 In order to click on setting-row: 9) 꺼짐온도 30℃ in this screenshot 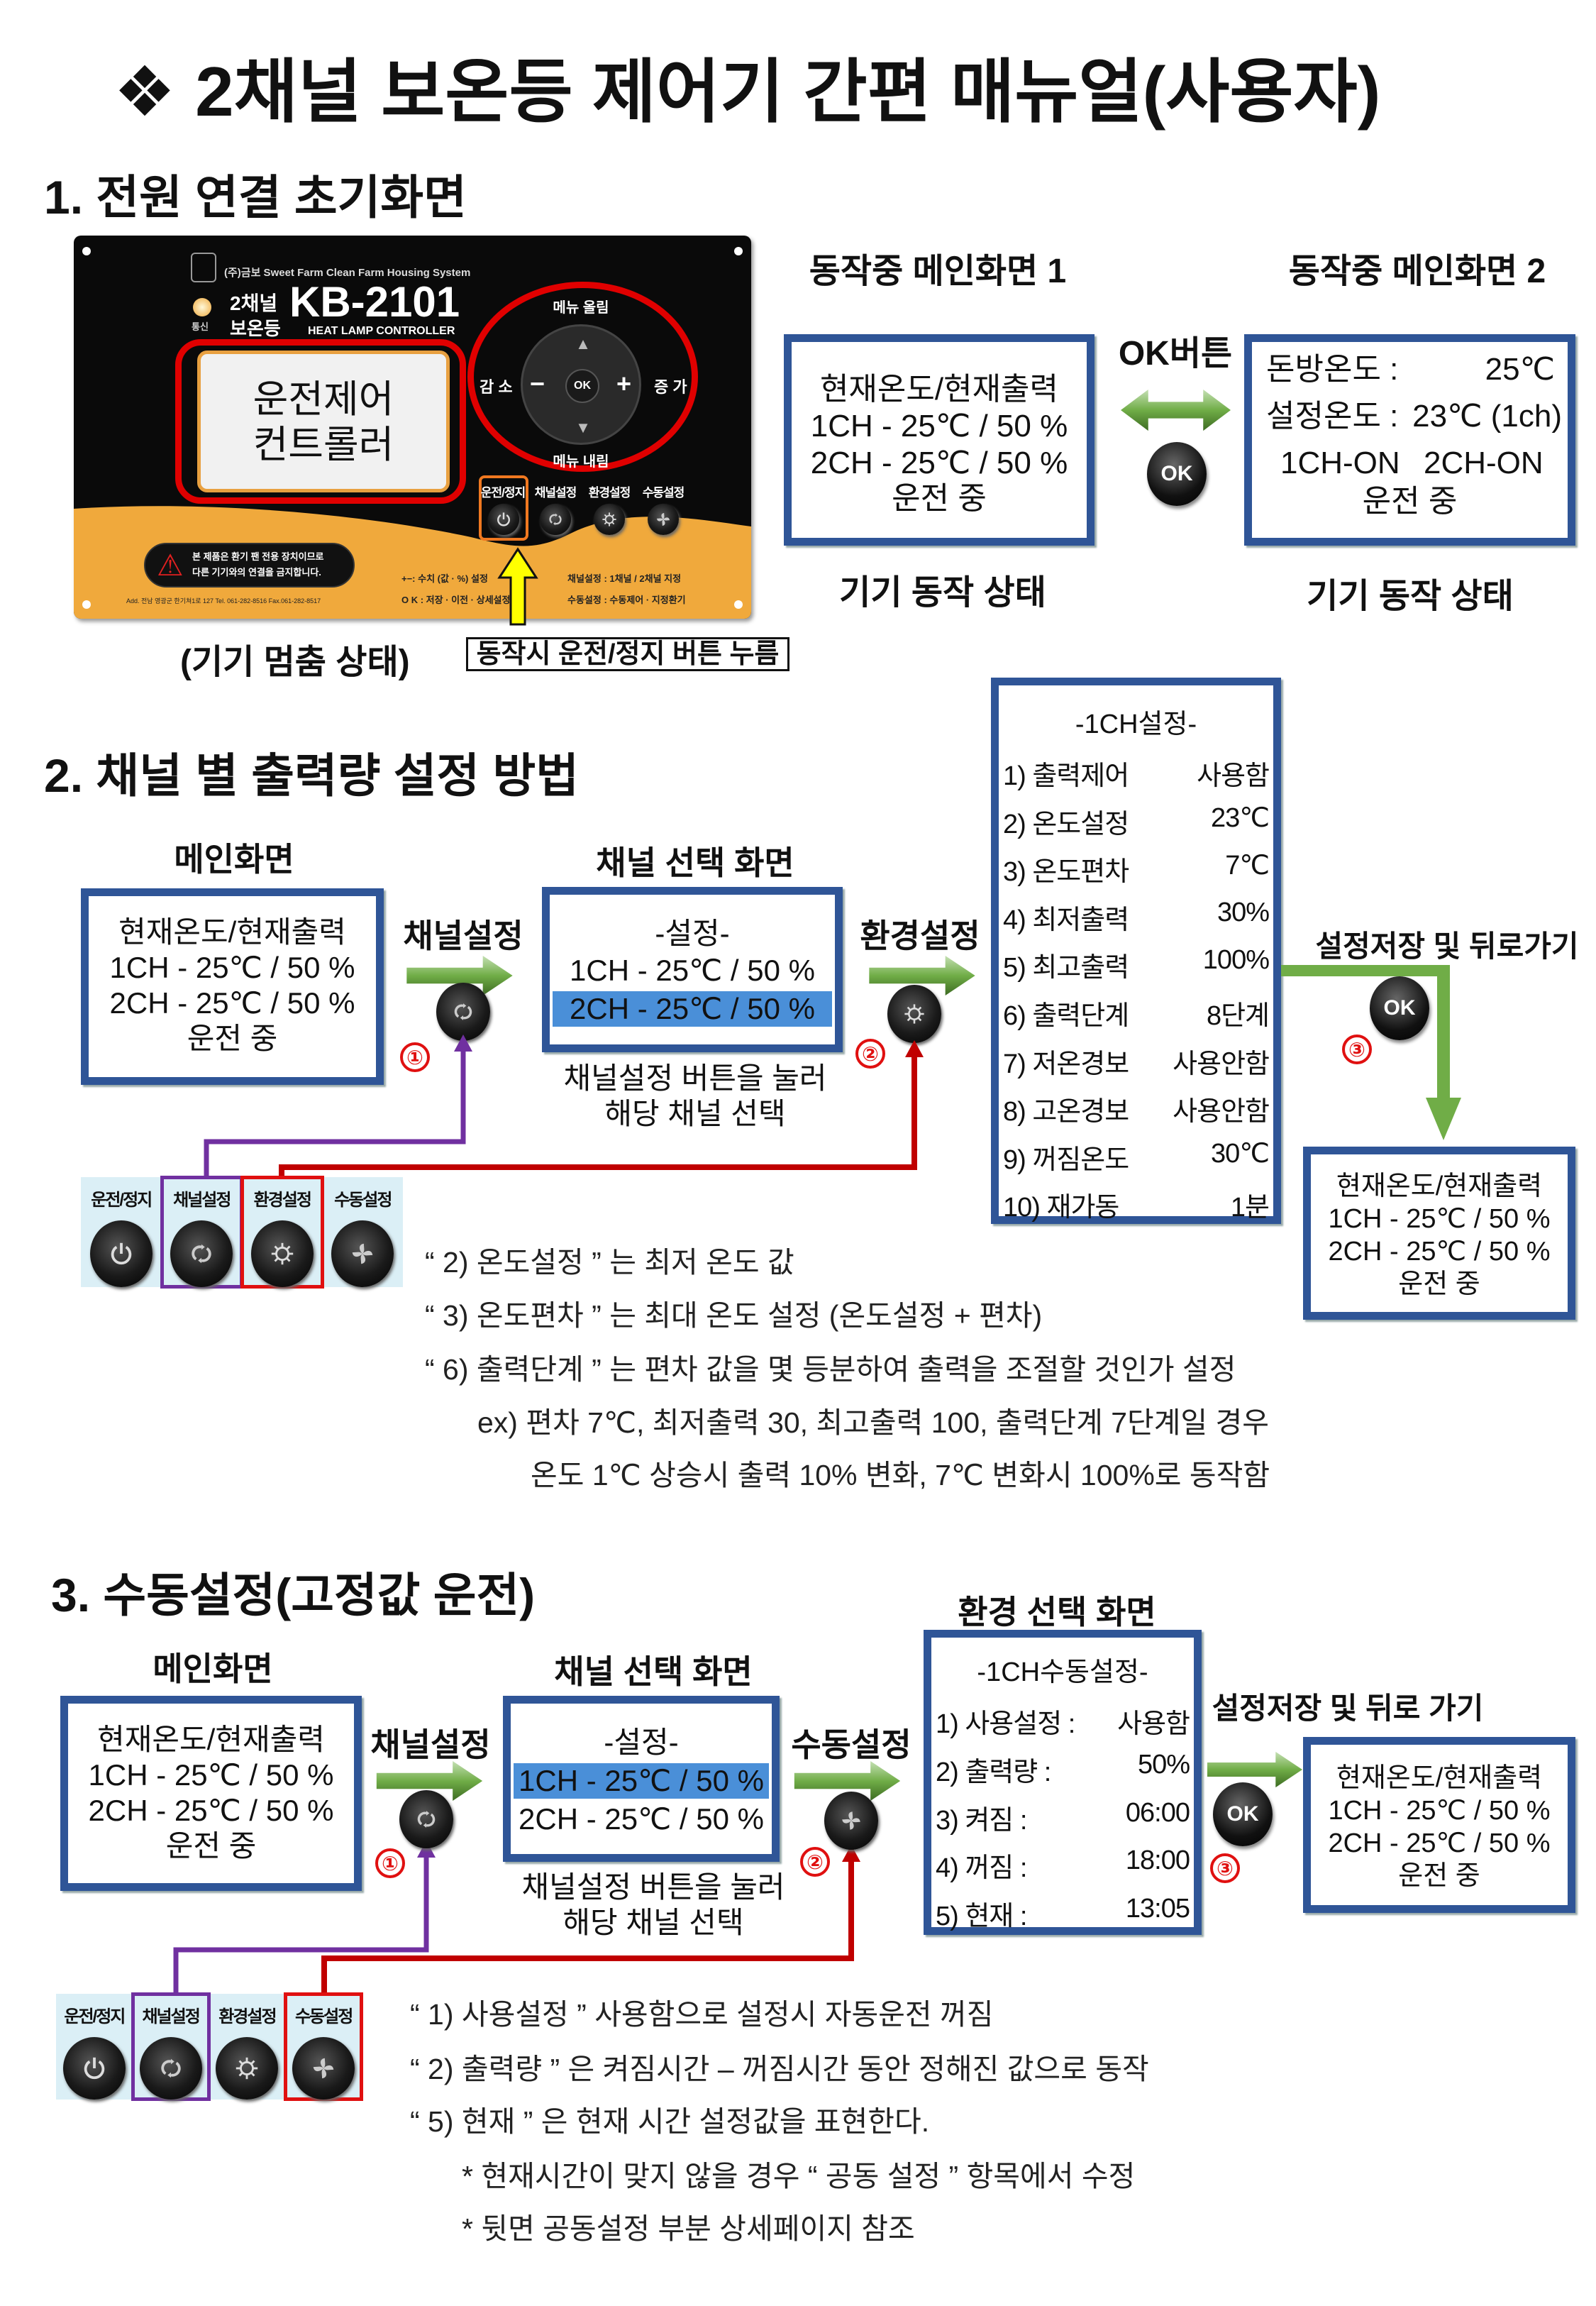, I will do `click(1136, 1156)`.